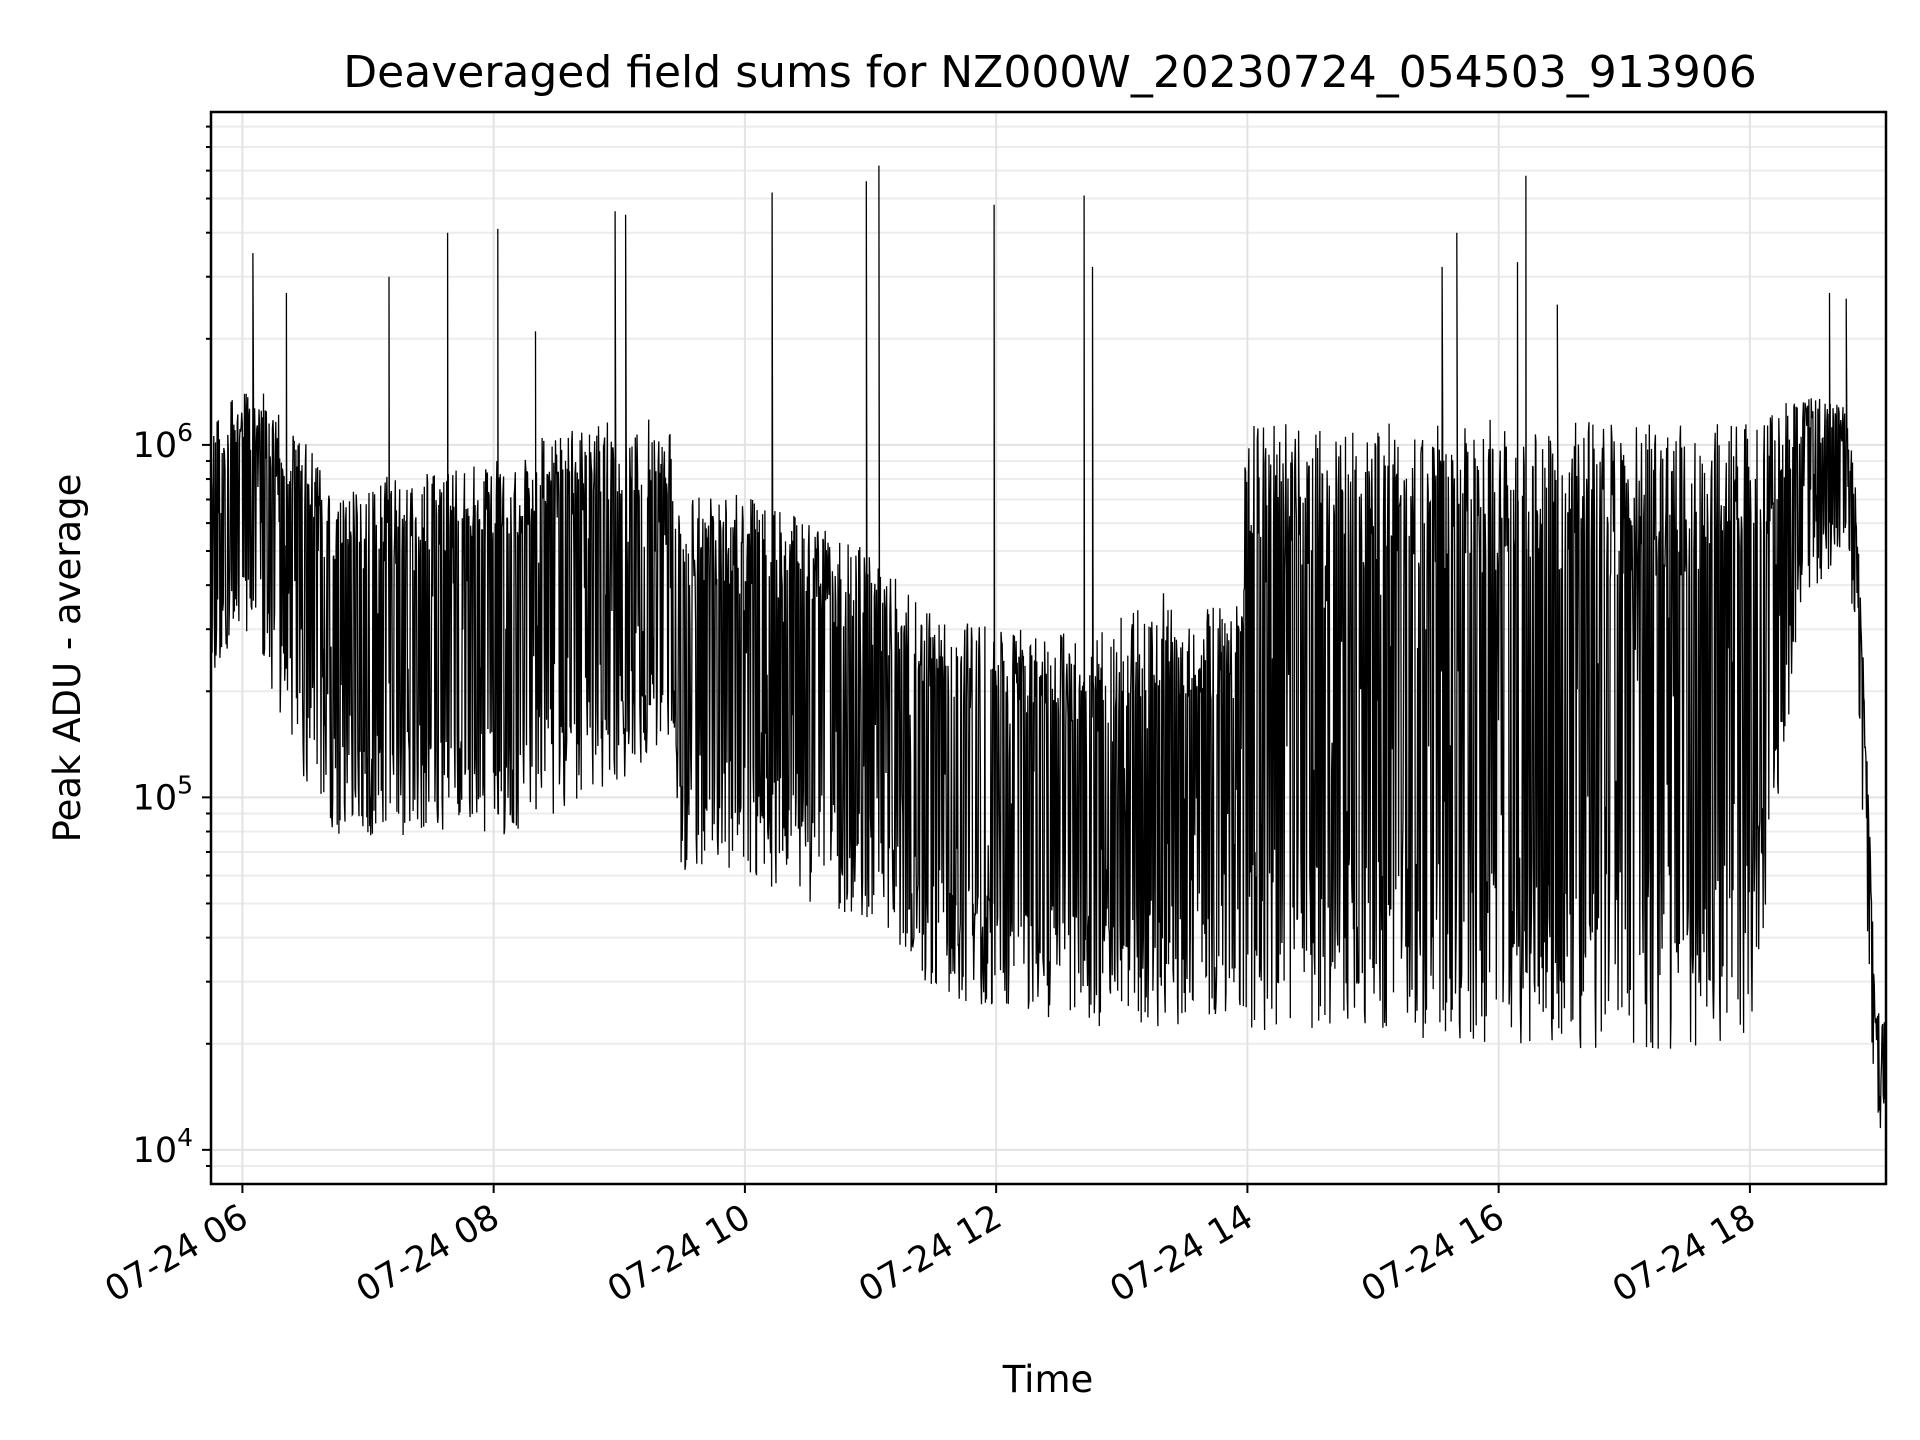 The width and height of the screenshot is (1920, 1440). Describe the element at coordinates (177, 1253) in the screenshot. I see `x-tick-label: 07-24 06` at that location.